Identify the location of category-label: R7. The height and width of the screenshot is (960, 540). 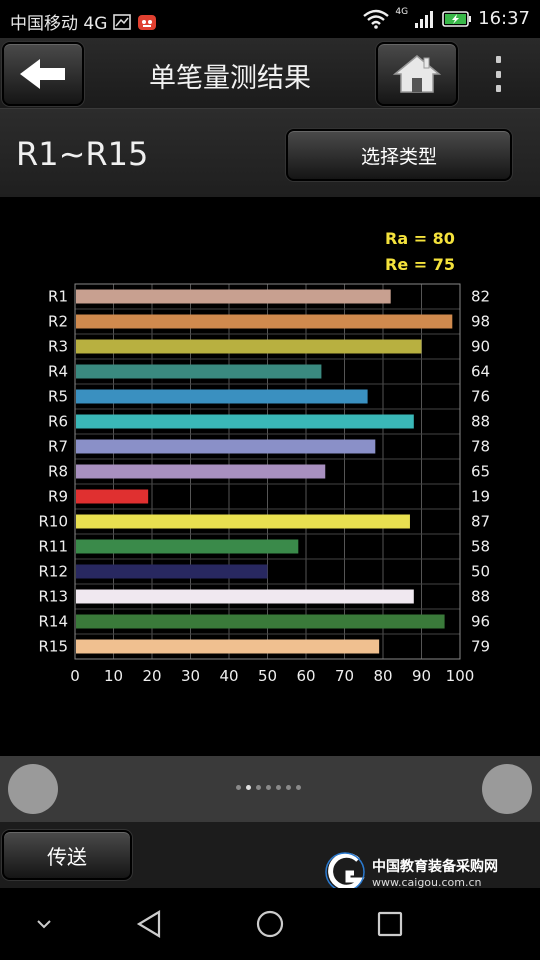
(58, 447).